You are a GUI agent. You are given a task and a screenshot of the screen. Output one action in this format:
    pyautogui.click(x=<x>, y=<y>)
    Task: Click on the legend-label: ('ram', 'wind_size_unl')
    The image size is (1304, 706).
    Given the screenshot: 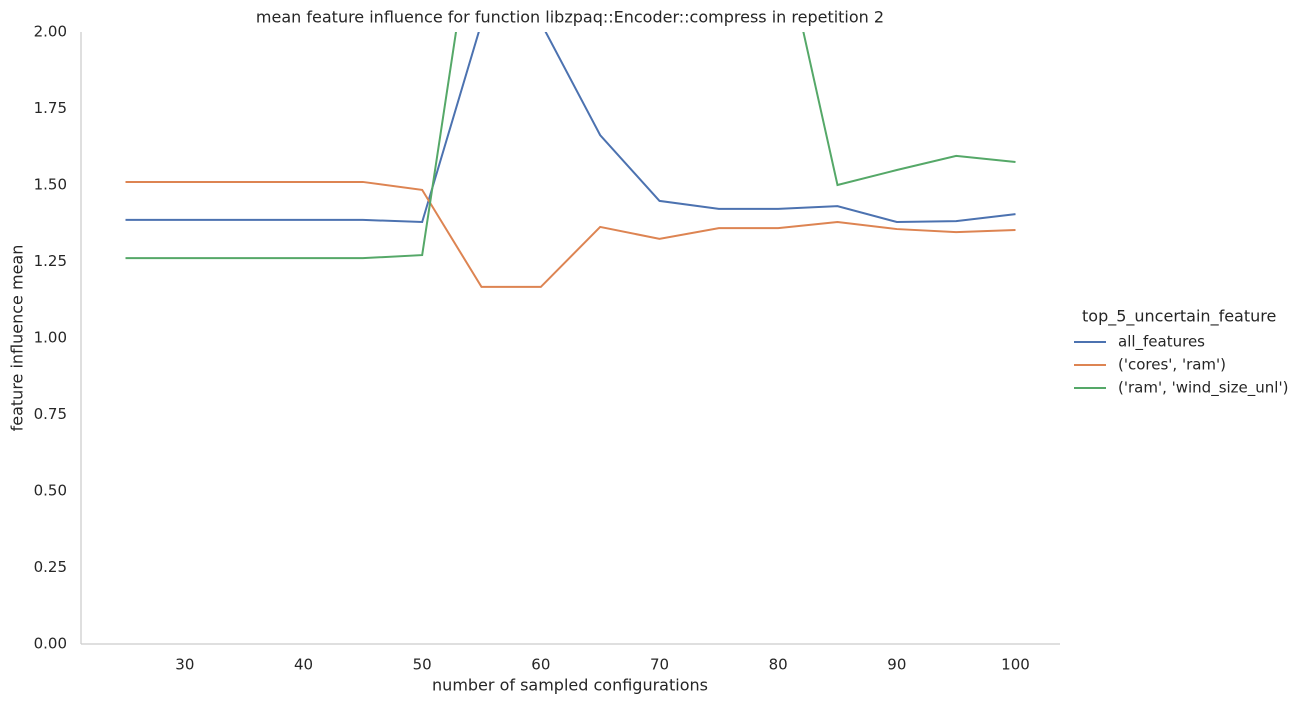 What is the action you would take?
    pyautogui.click(x=1203, y=388)
    